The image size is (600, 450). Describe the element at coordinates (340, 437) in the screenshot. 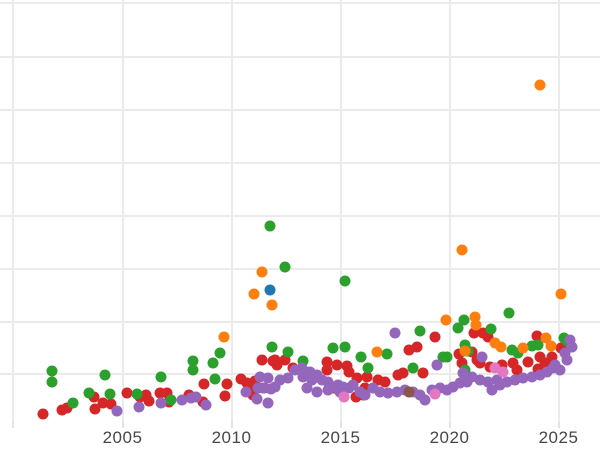

I see `x-tick-label: 2015` at that location.